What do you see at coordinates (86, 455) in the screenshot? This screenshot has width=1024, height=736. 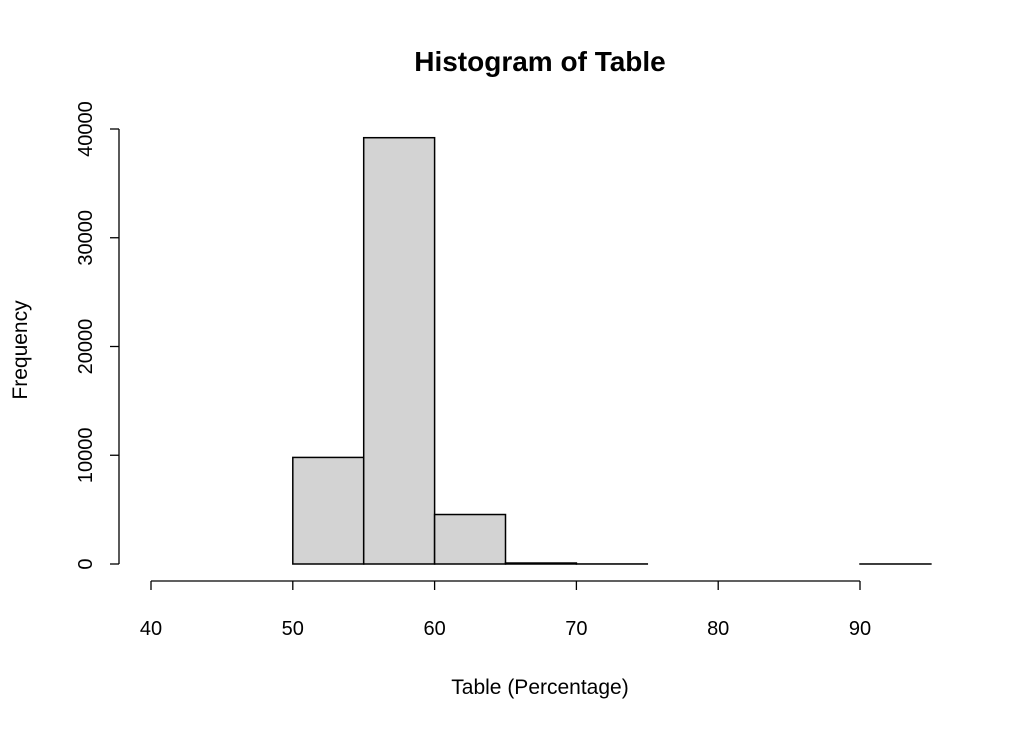 I see `y-tick-label-10000: 10000` at bounding box center [86, 455].